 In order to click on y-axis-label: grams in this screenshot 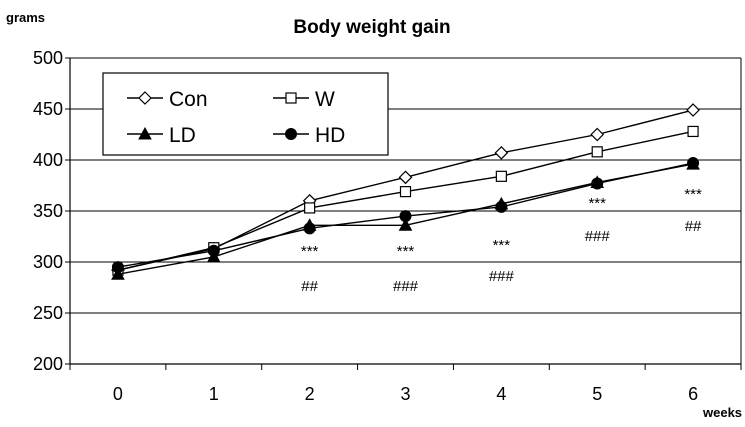, I will do `click(25, 17)`.